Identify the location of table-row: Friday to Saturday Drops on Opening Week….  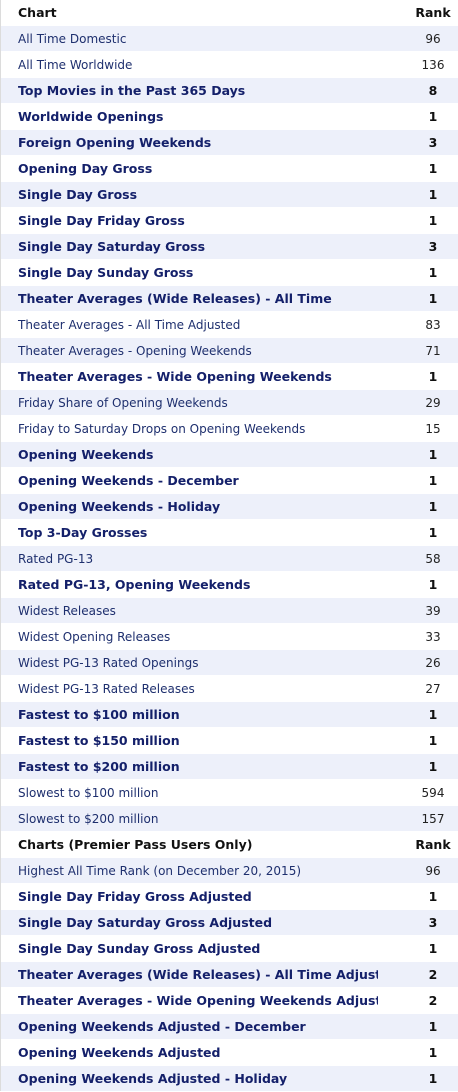
(229, 429).